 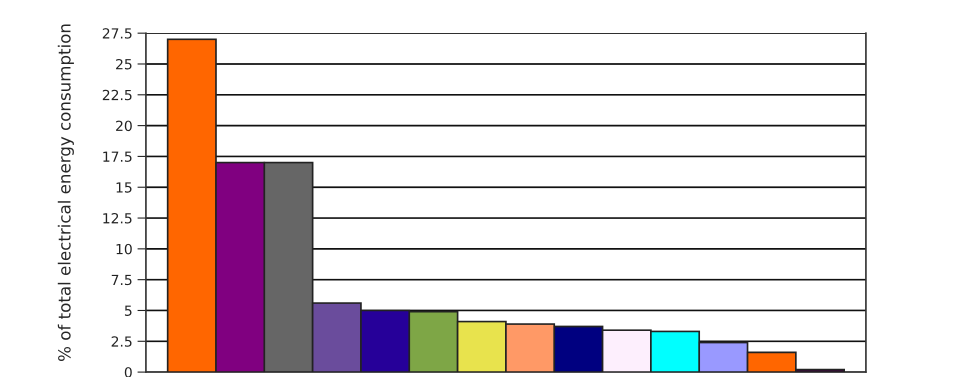 I want to click on y-tick-label: 7.5, so click(x=122, y=280).